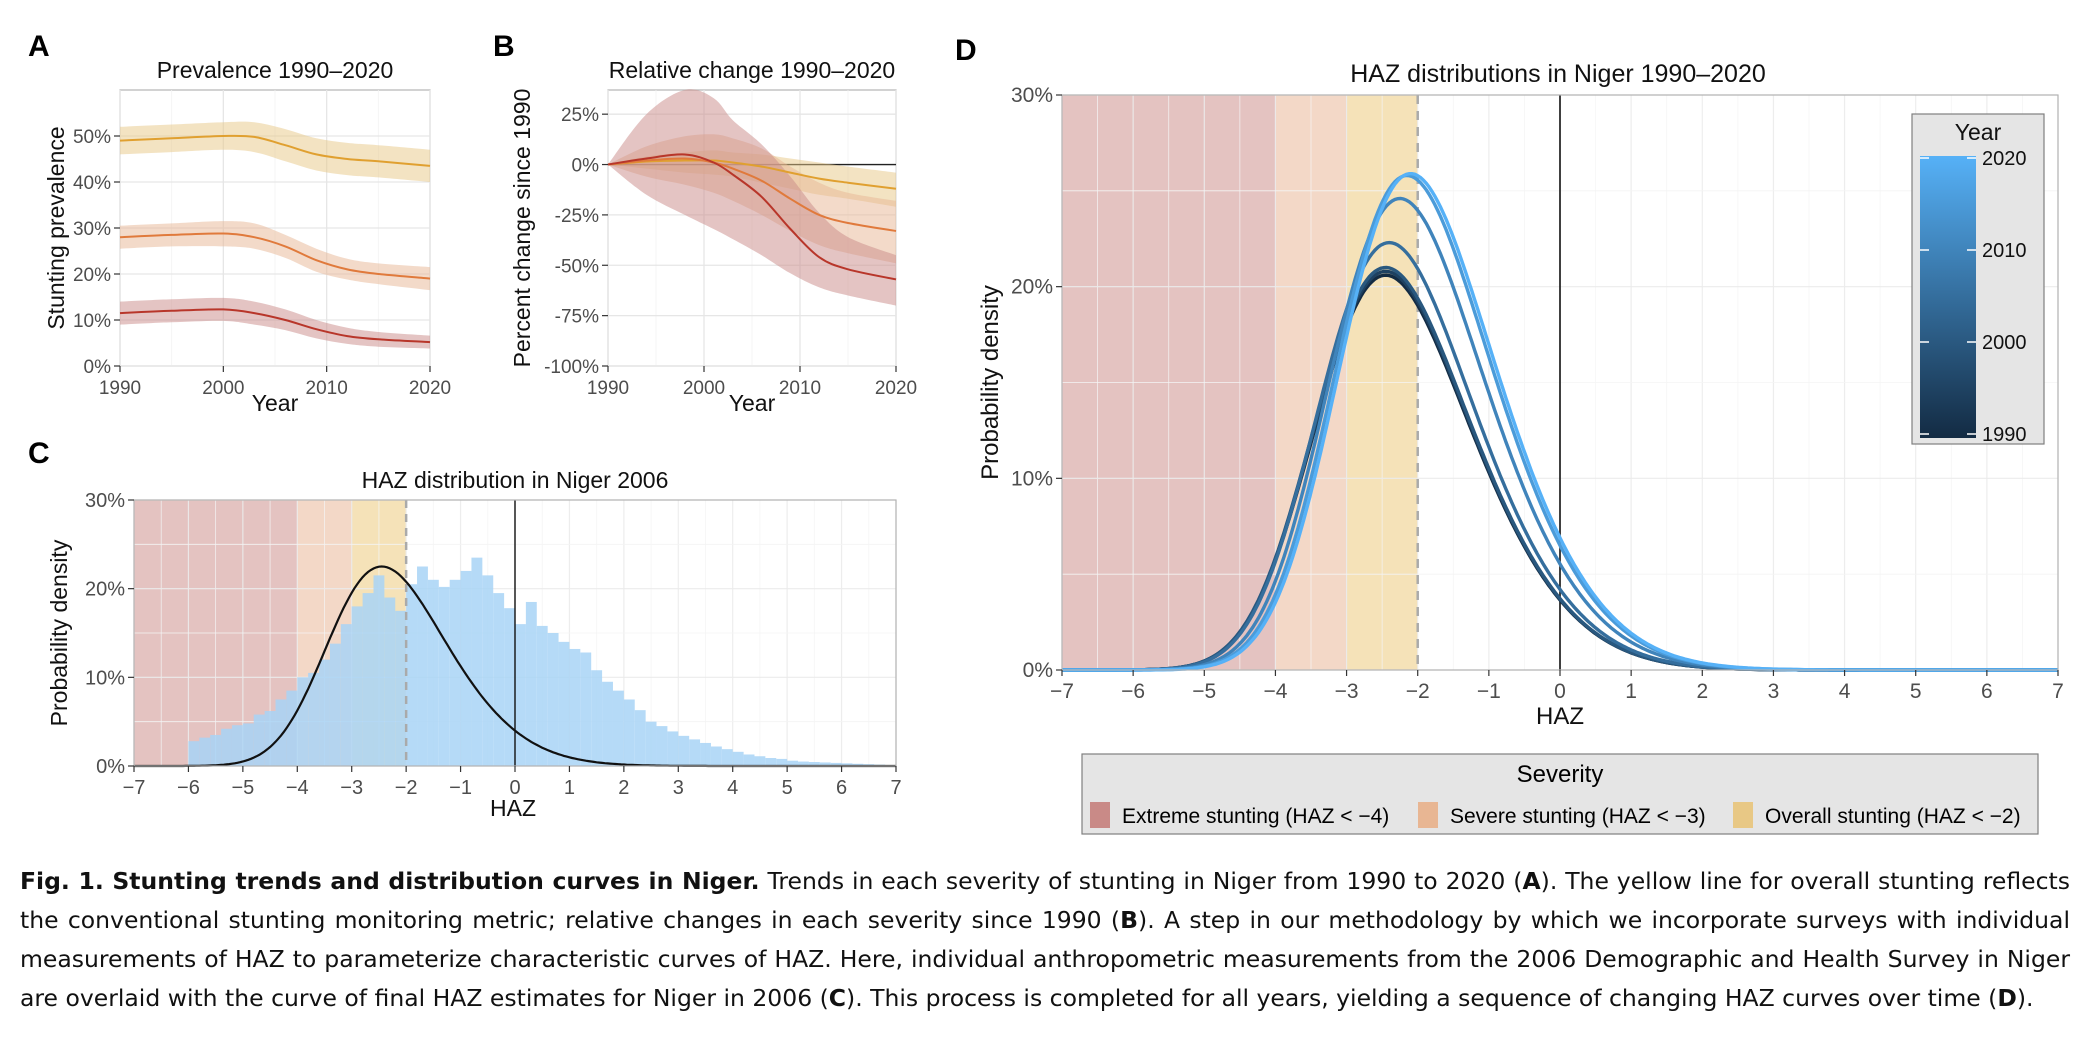 This screenshot has height=1042, width=2092. Describe the element at coordinates (580, 115) in the screenshot. I see `b-y-tick-label: 25%` at that location.